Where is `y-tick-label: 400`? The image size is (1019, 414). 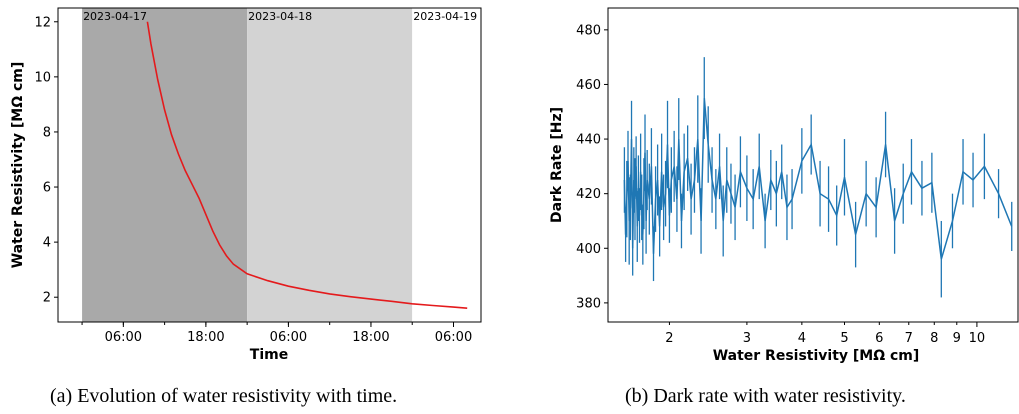
y-tick-label: 400 is located at coordinates (588, 249).